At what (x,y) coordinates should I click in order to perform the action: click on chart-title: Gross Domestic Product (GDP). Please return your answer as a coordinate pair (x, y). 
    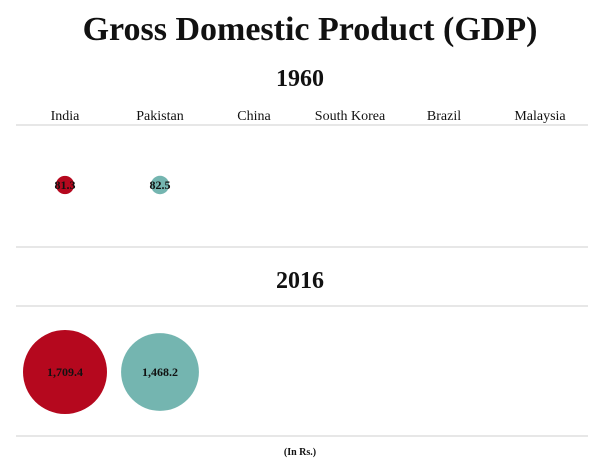
    Looking at the image, I should click on (310, 29).